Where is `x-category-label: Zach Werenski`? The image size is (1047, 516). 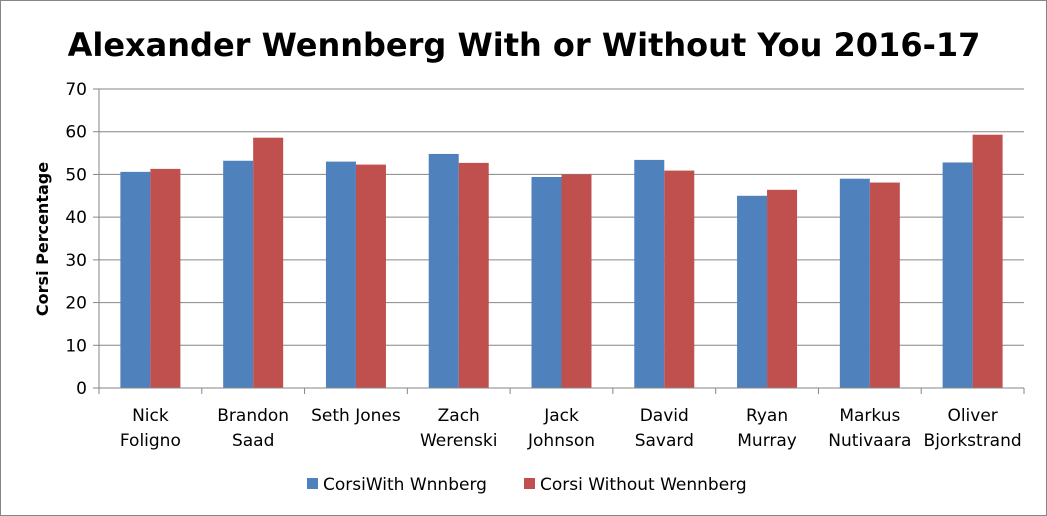 x-category-label: Zach Werenski is located at coordinates (459, 428).